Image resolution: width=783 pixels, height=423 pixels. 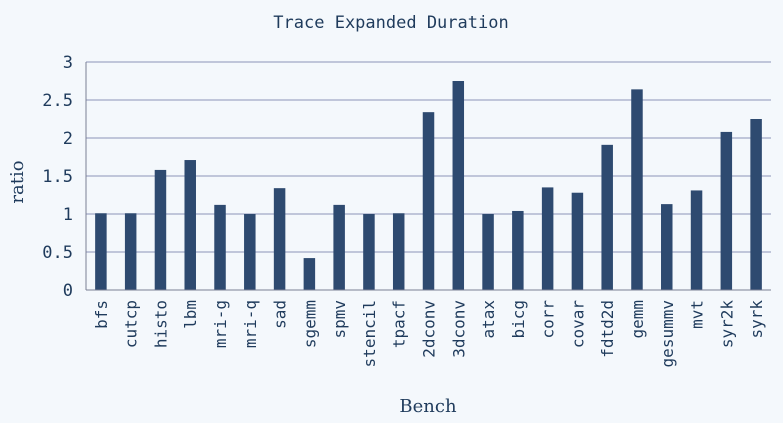 I want to click on x-tick-label: bicg, so click(x=518, y=319).